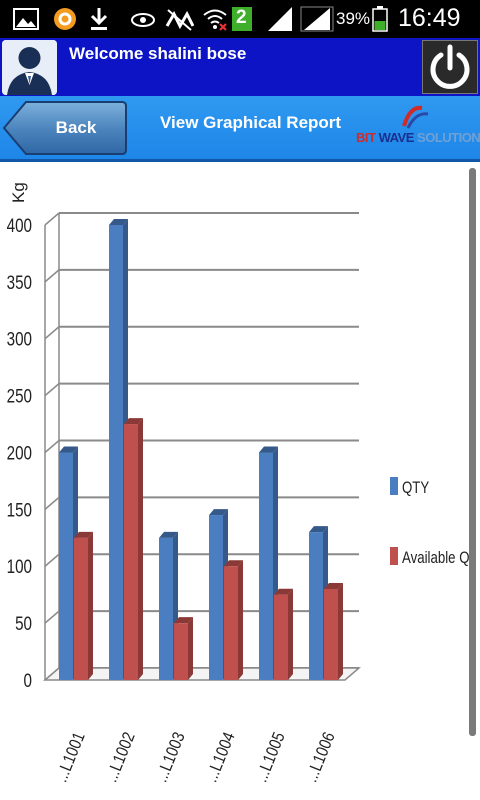  Describe the element at coordinates (353, 18) in the screenshot. I see `battery-percent: 39%` at that location.